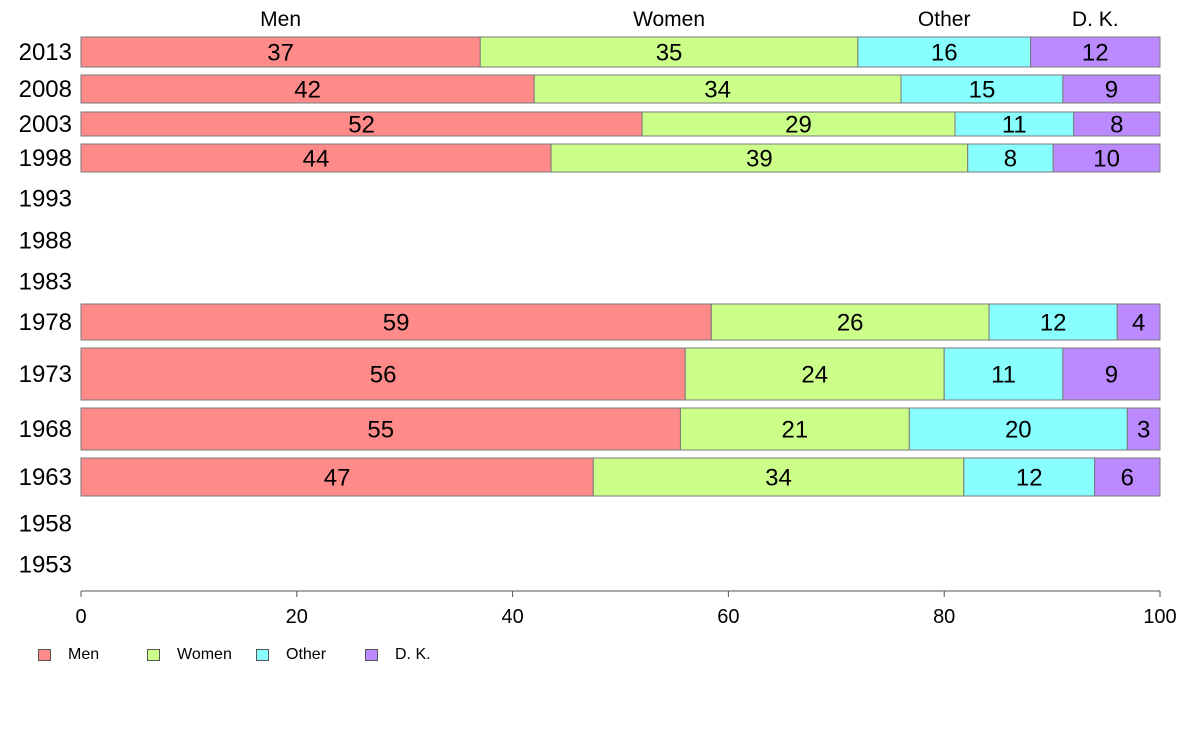  I want to click on bar-segment-other-1963, so click(1029, 477).